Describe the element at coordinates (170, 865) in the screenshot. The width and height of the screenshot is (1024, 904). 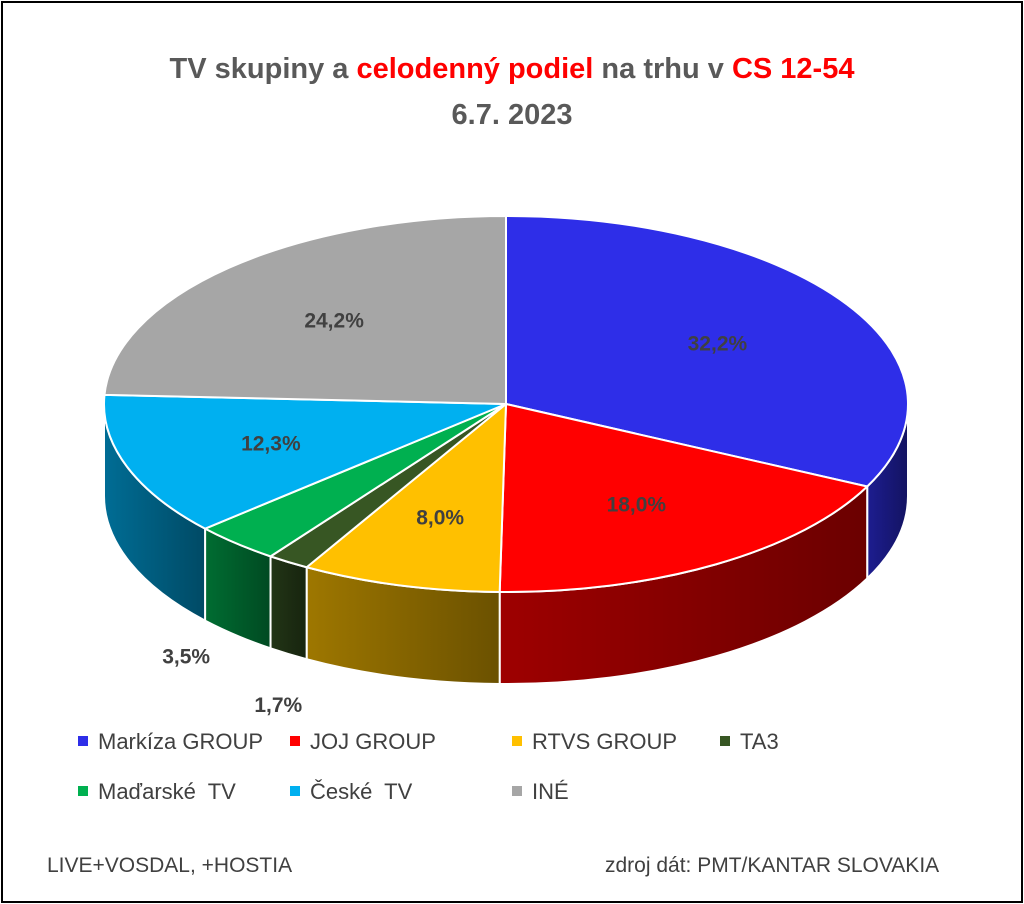
I see `footer-left: LIVE+VOSDAL, +HOSTIA` at that location.